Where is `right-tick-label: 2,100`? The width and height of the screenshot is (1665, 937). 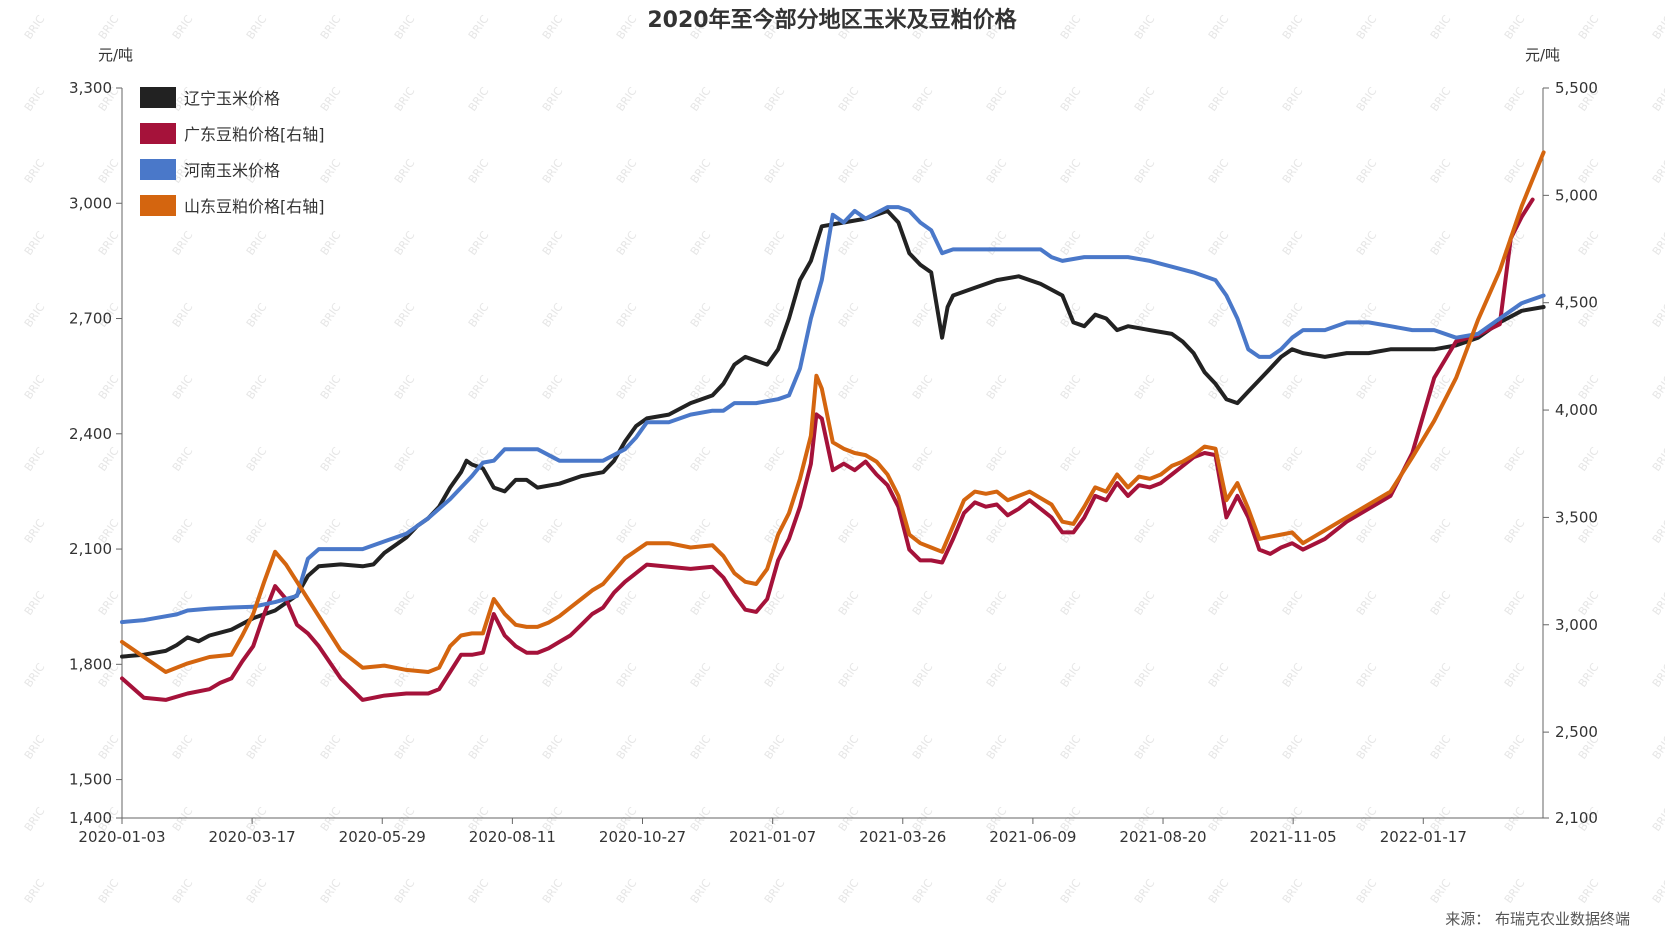
right-tick-label: 2,100 is located at coordinates (1576, 818).